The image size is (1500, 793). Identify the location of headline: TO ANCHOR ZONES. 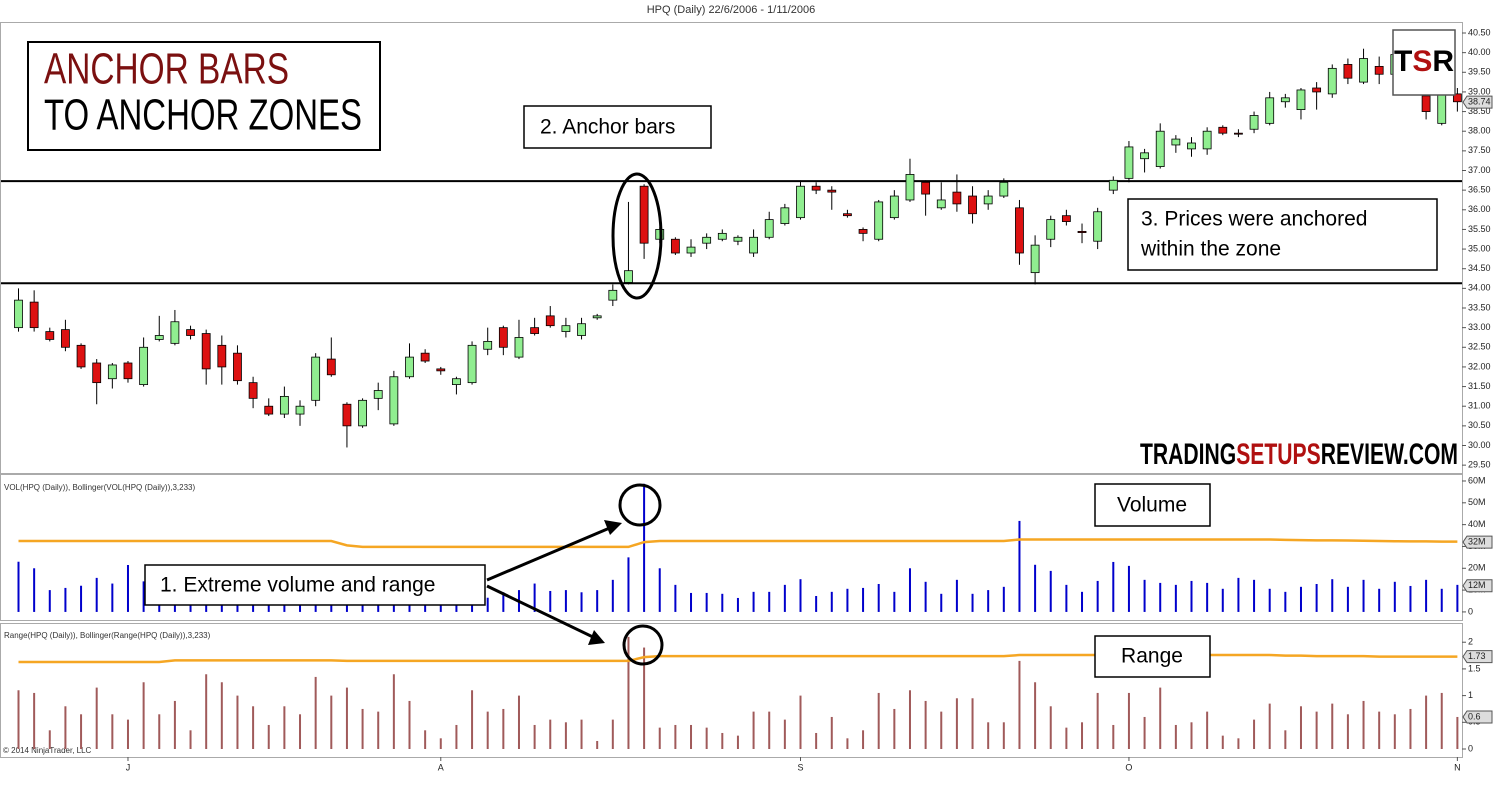
(203, 115).